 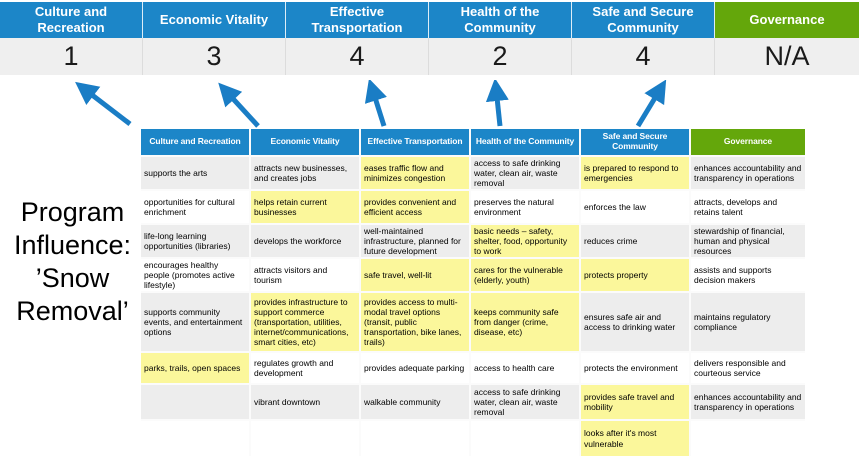 I want to click on program-influence-line: Removal’, so click(x=72, y=311).